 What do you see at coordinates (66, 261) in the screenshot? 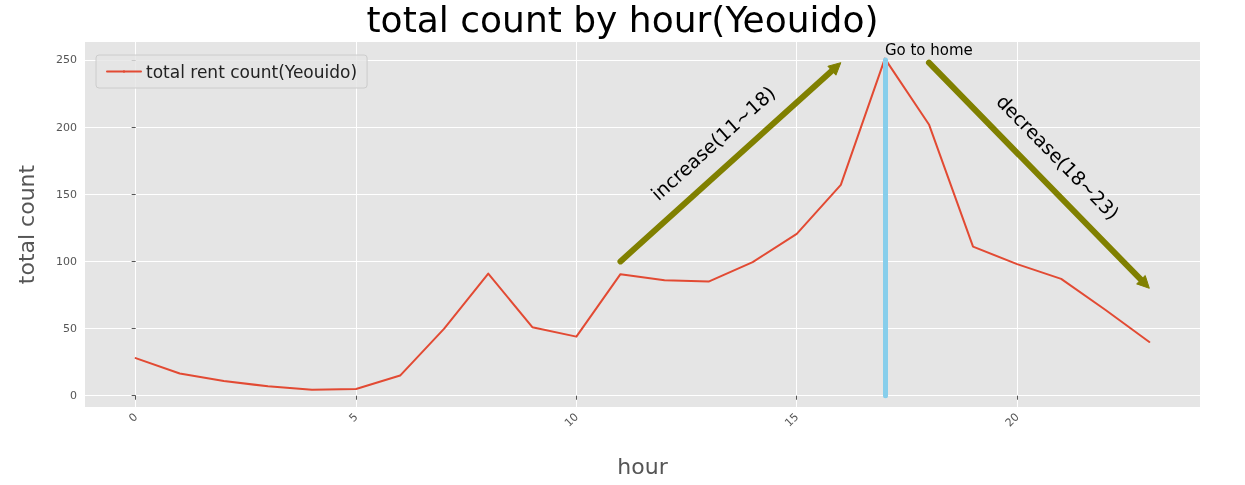
I see `y-tick-label: 100` at bounding box center [66, 261].